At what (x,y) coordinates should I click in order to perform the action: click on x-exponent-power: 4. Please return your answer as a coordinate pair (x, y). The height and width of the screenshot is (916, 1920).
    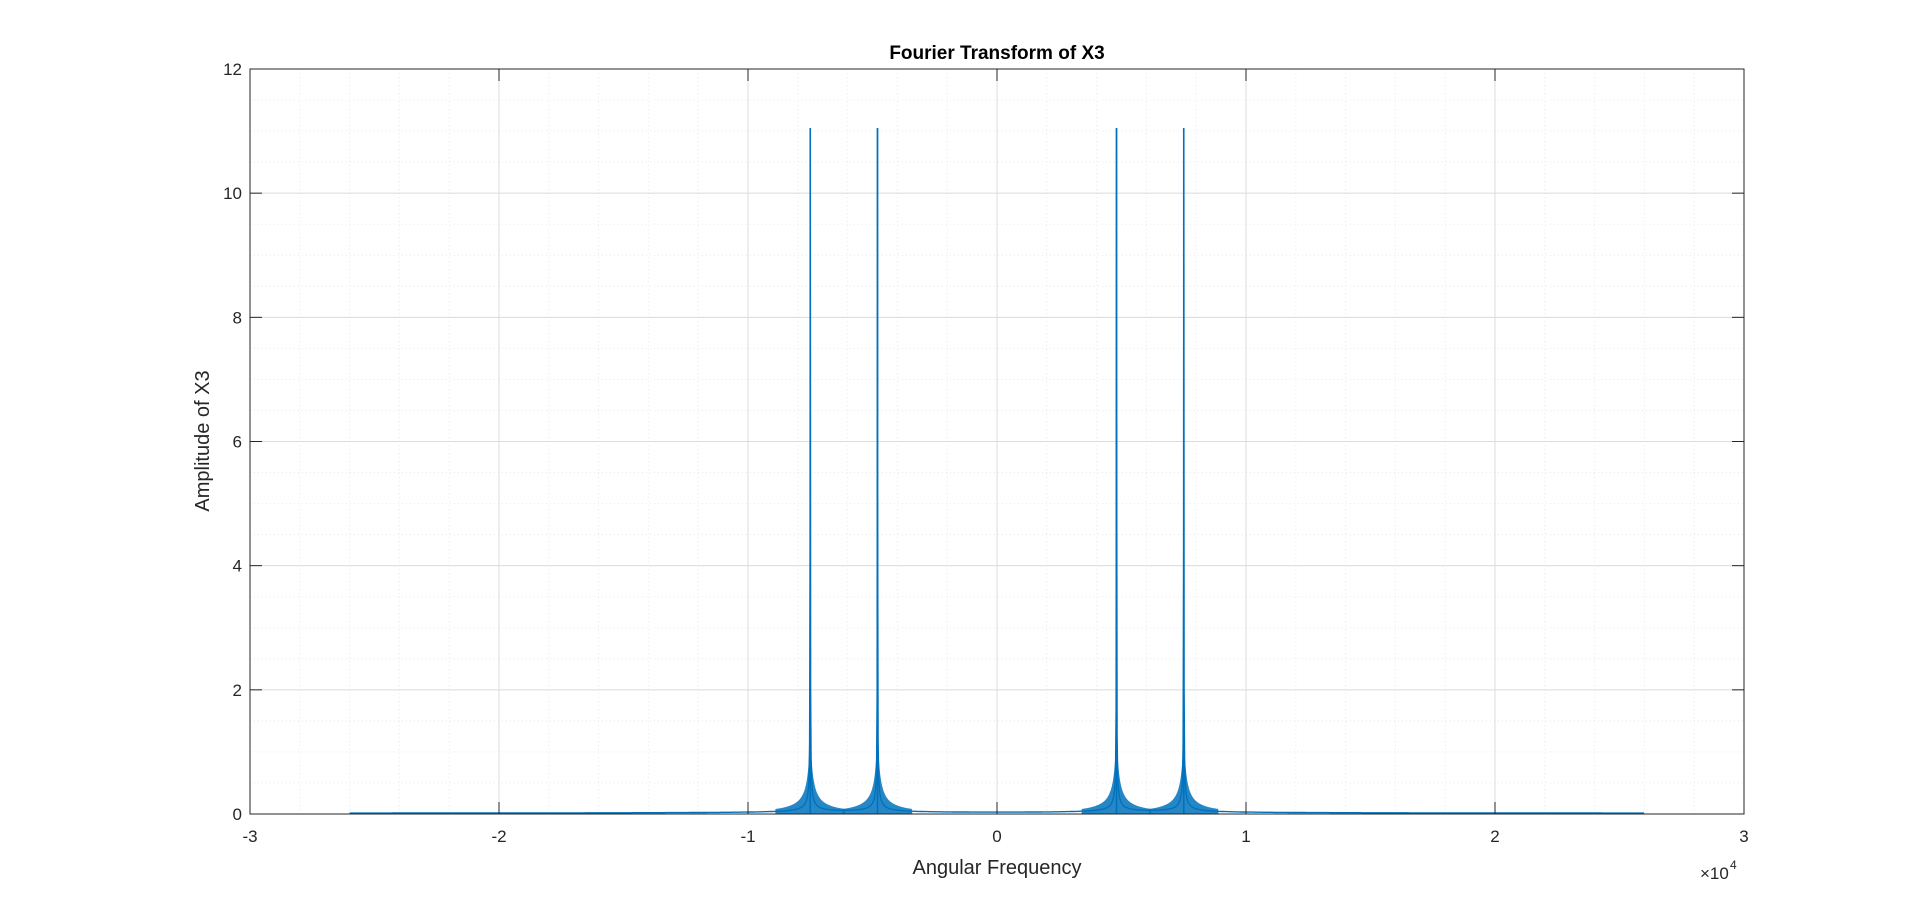
    Looking at the image, I should click on (1733, 865).